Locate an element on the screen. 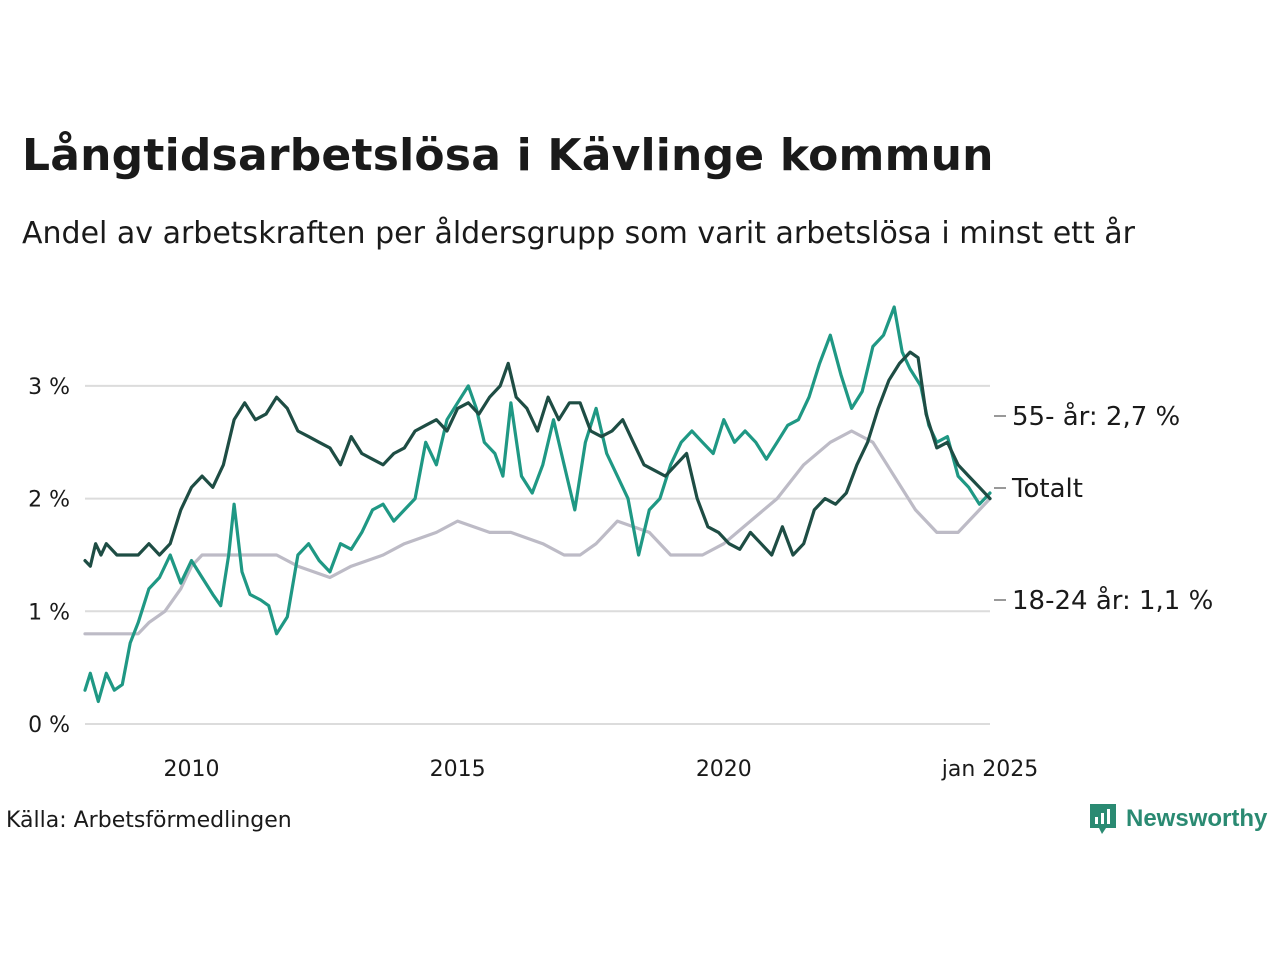 The height and width of the screenshot is (960, 1280). end-label: 18-24 år: 1,1 % is located at coordinates (1112, 600).